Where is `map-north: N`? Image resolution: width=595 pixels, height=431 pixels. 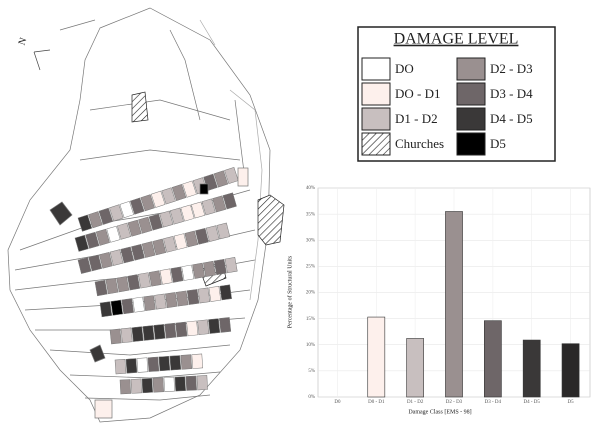 map-north: N is located at coordinates (23, 41).